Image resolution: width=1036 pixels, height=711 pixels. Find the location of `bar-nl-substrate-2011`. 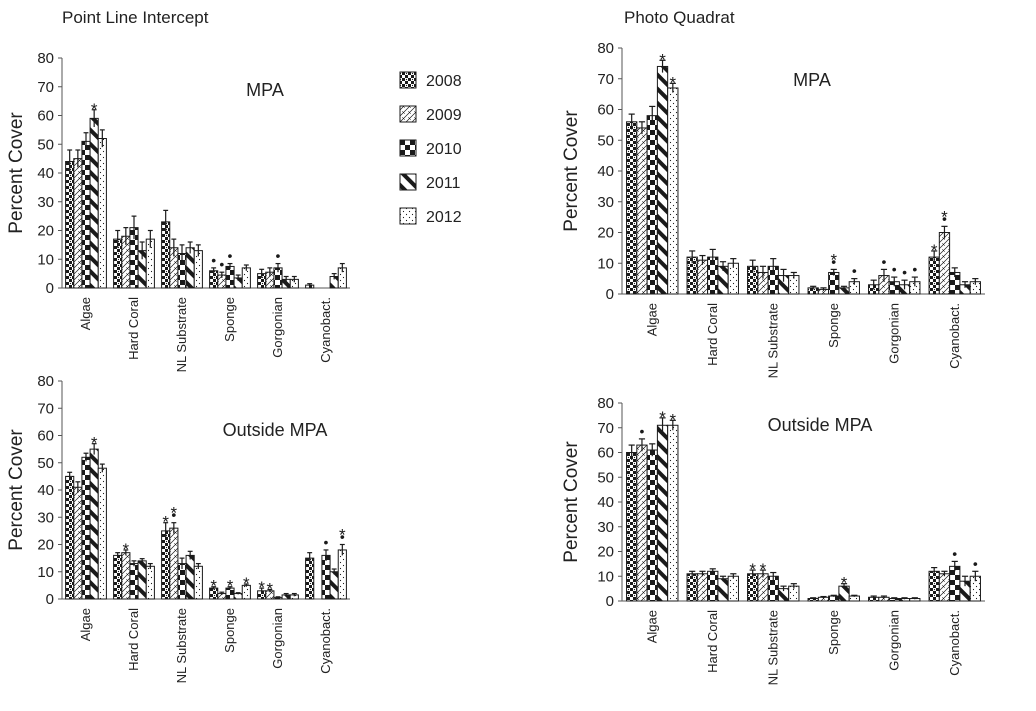

bar-nl-substrate-2011 is located at coordinates (190, 577).